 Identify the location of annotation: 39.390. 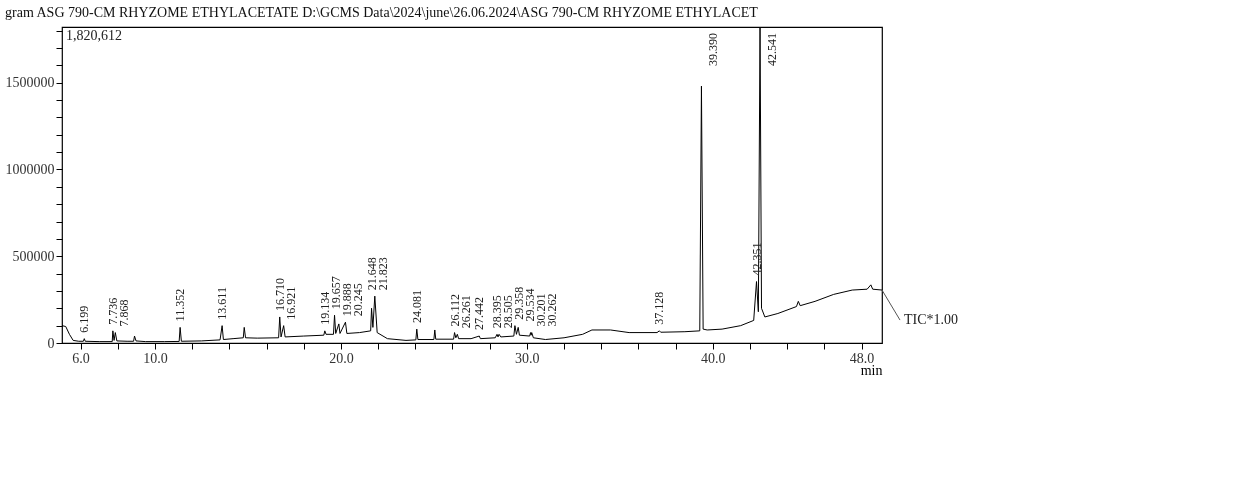
(713, 49).